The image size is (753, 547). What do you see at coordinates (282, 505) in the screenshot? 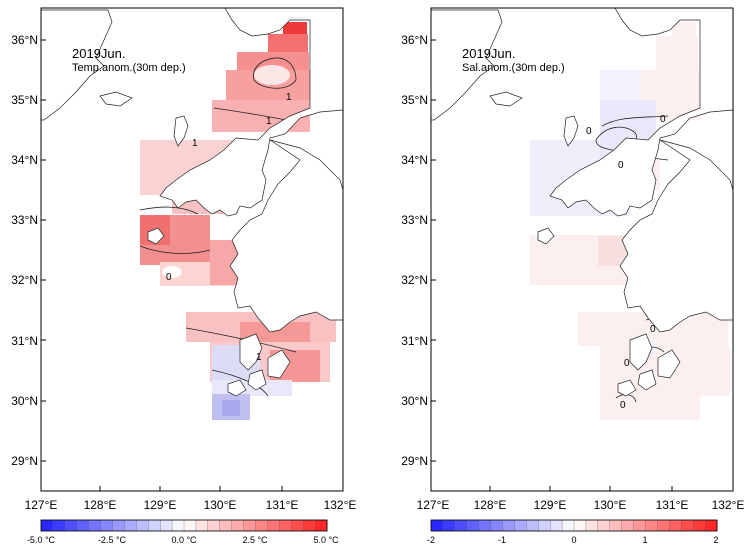
I see `lon-label: 131°E` at bounding box center [282, 505].